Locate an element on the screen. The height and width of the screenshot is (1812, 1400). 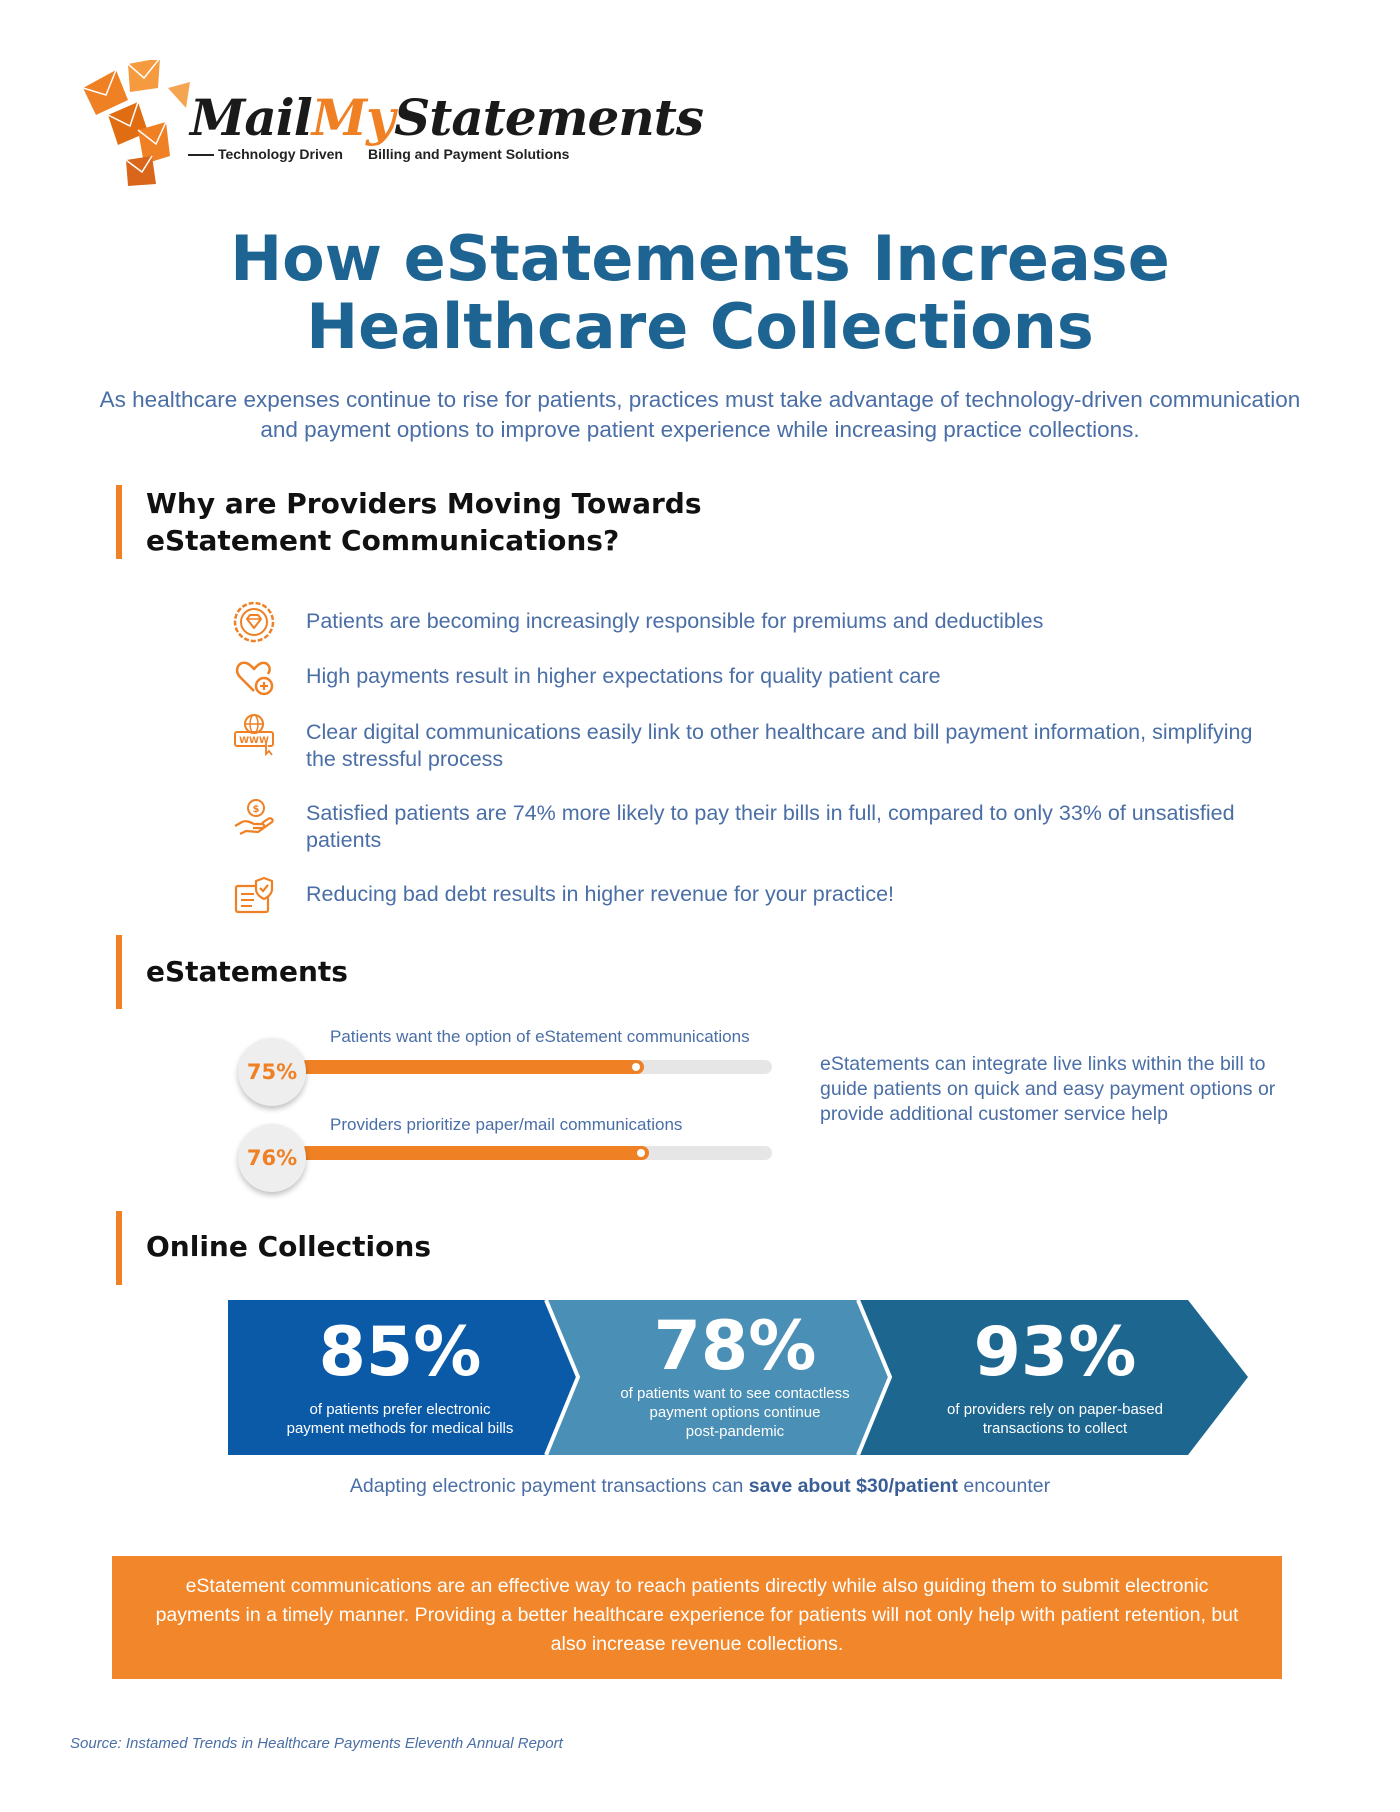
section-why-title-line1: Why are Providers Moving Towards is located at coordinates (424, 503).